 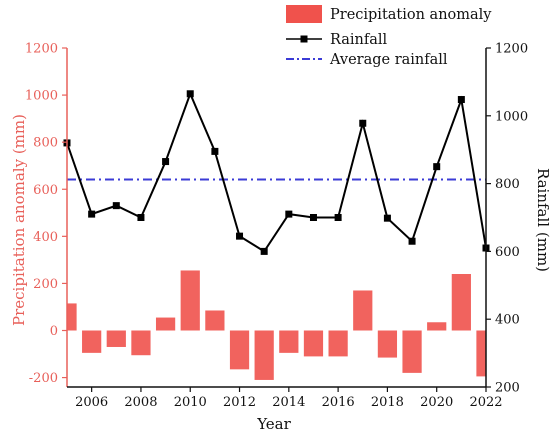 What do you see at coordinates (412, 351) in the screenshot?
I see `anomaly-bar-2019` at bounding box center [412, 351].